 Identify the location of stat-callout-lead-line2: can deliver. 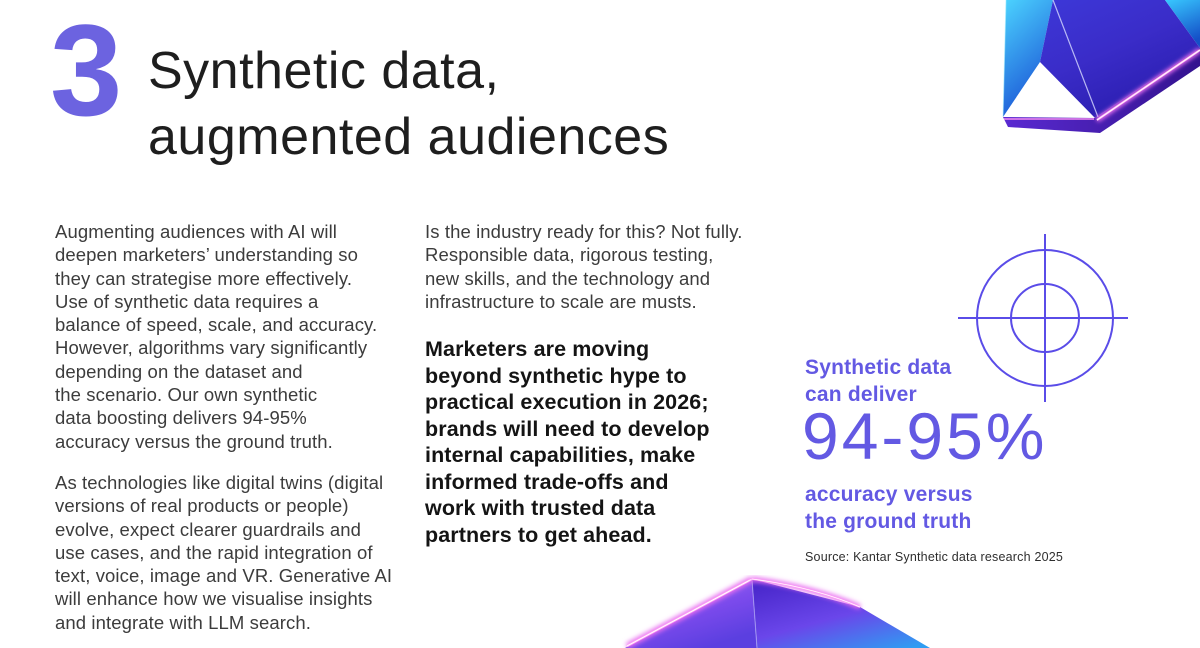
(861, 394).